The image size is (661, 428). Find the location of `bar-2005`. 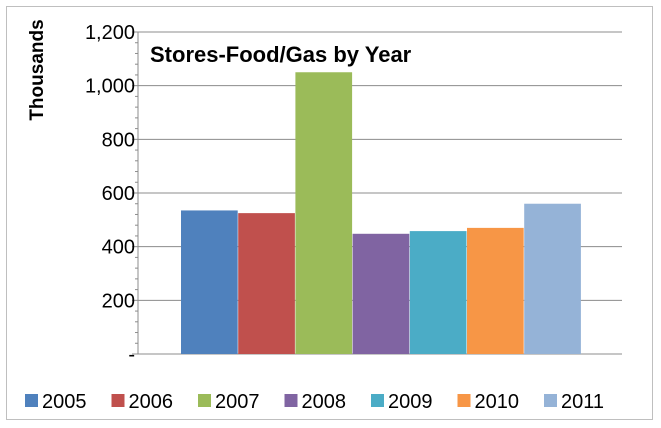

bar-2005 is located at coordinates (209, 282).